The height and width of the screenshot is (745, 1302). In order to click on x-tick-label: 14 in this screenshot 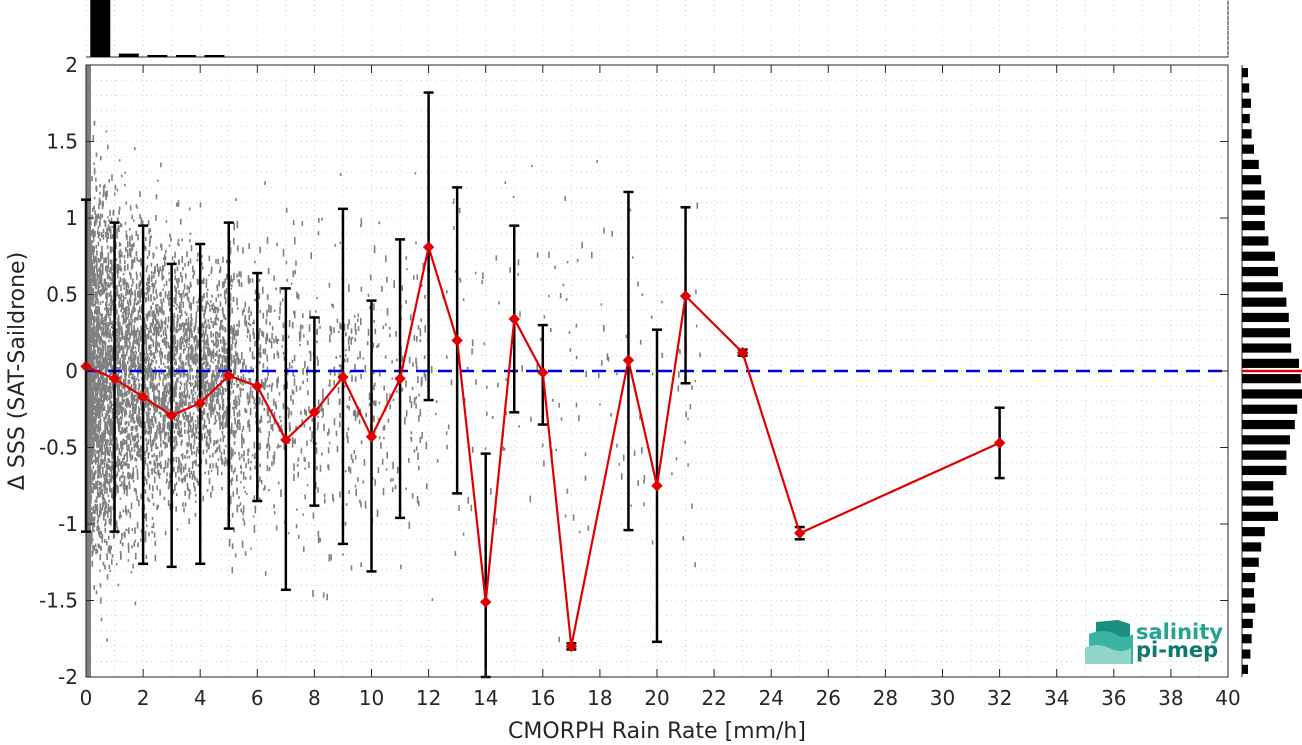, I will do `click(485, 698)`.